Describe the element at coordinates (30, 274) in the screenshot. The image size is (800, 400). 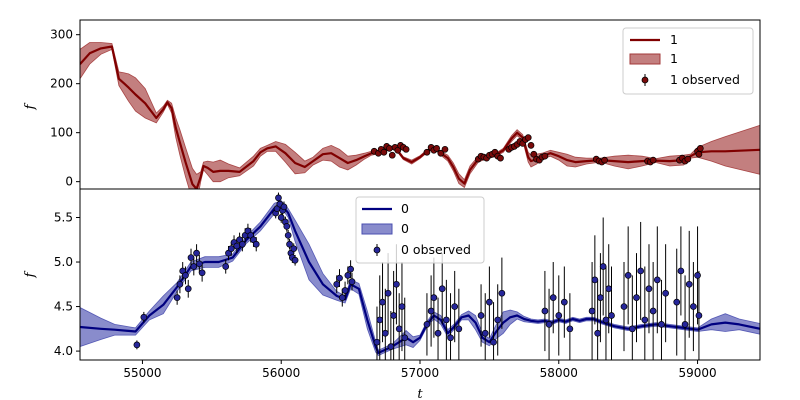
I see `bottom-y-axis-label: f` at that location.